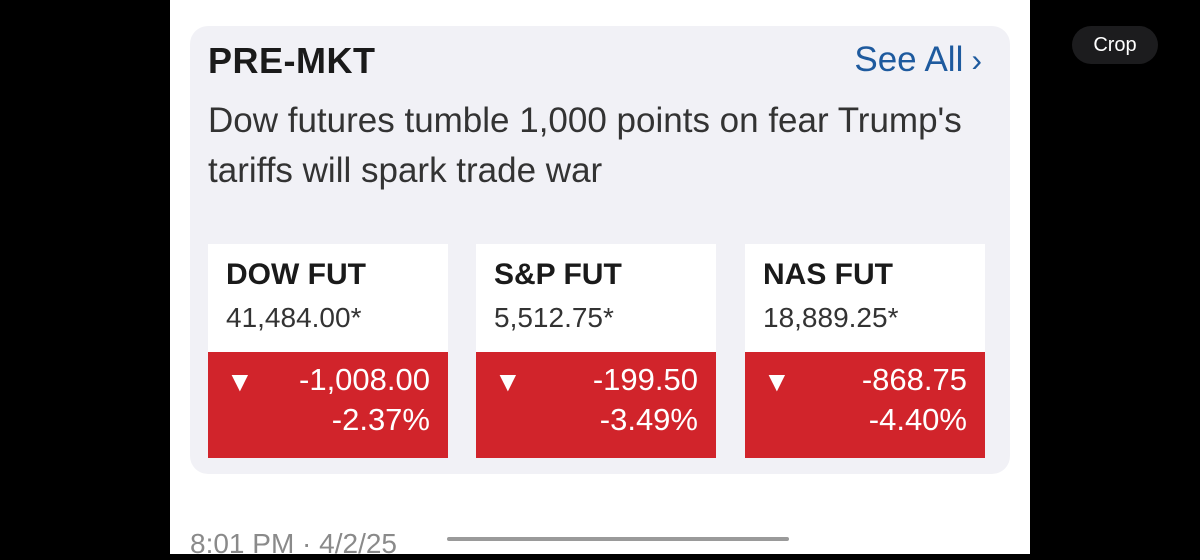  Describe the element at coordinates (558, 274) in the screenshot. I see `tile-name: S&P FUT` at that location.